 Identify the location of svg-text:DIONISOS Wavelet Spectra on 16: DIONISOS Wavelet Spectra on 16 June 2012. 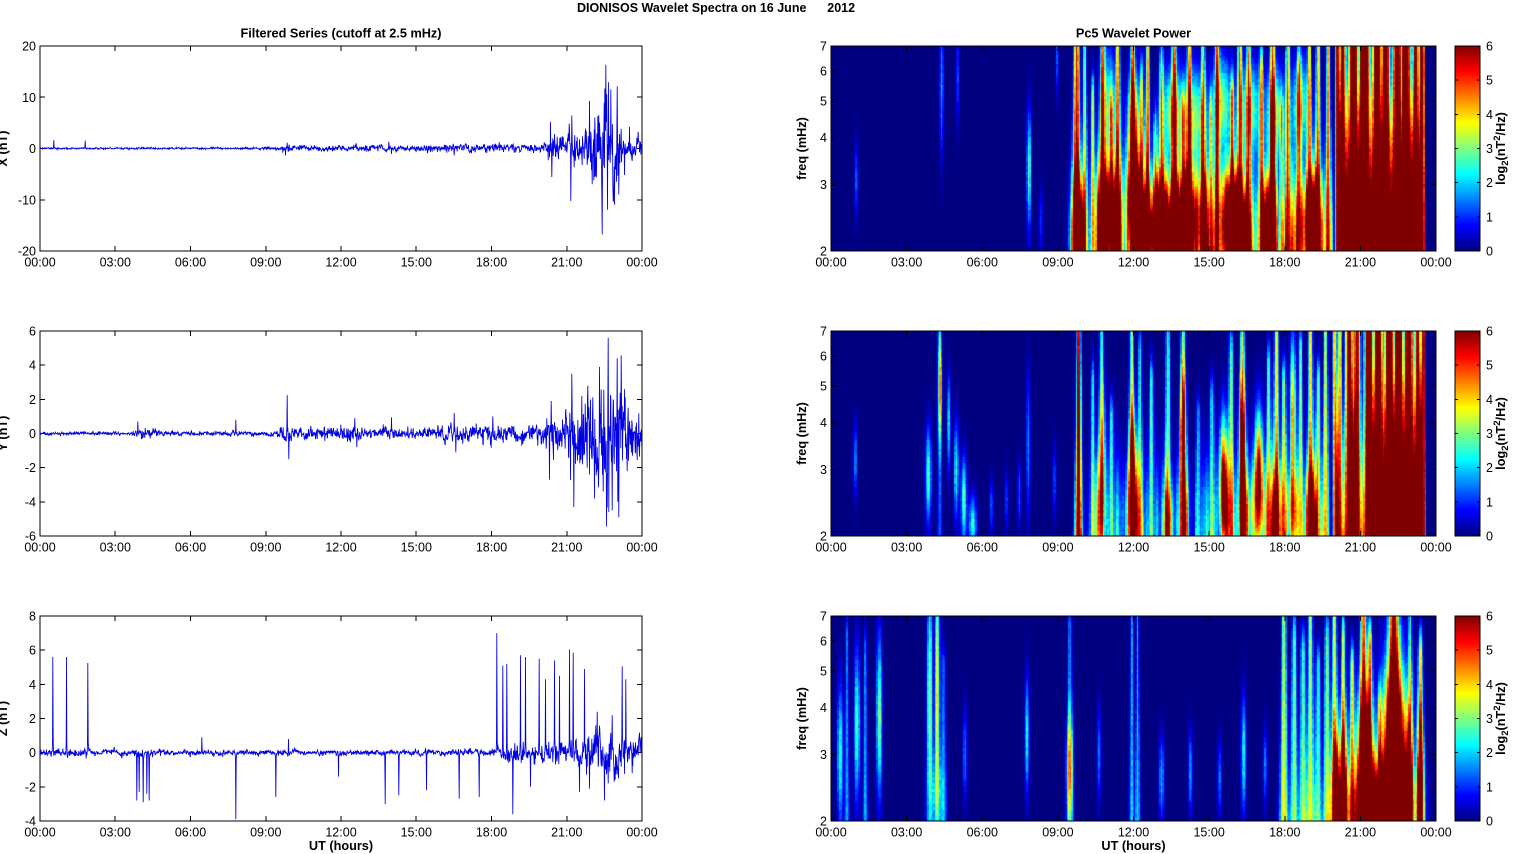
(716, 8).